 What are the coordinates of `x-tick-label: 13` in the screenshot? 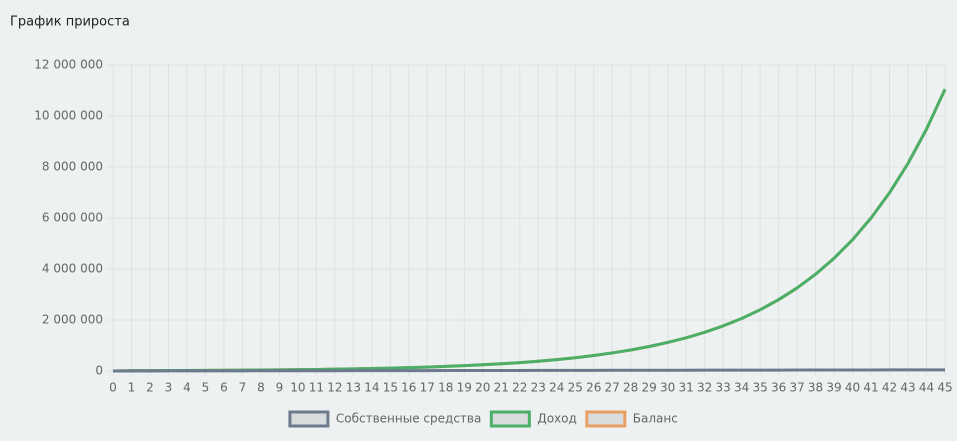 It's located at (353, 388).